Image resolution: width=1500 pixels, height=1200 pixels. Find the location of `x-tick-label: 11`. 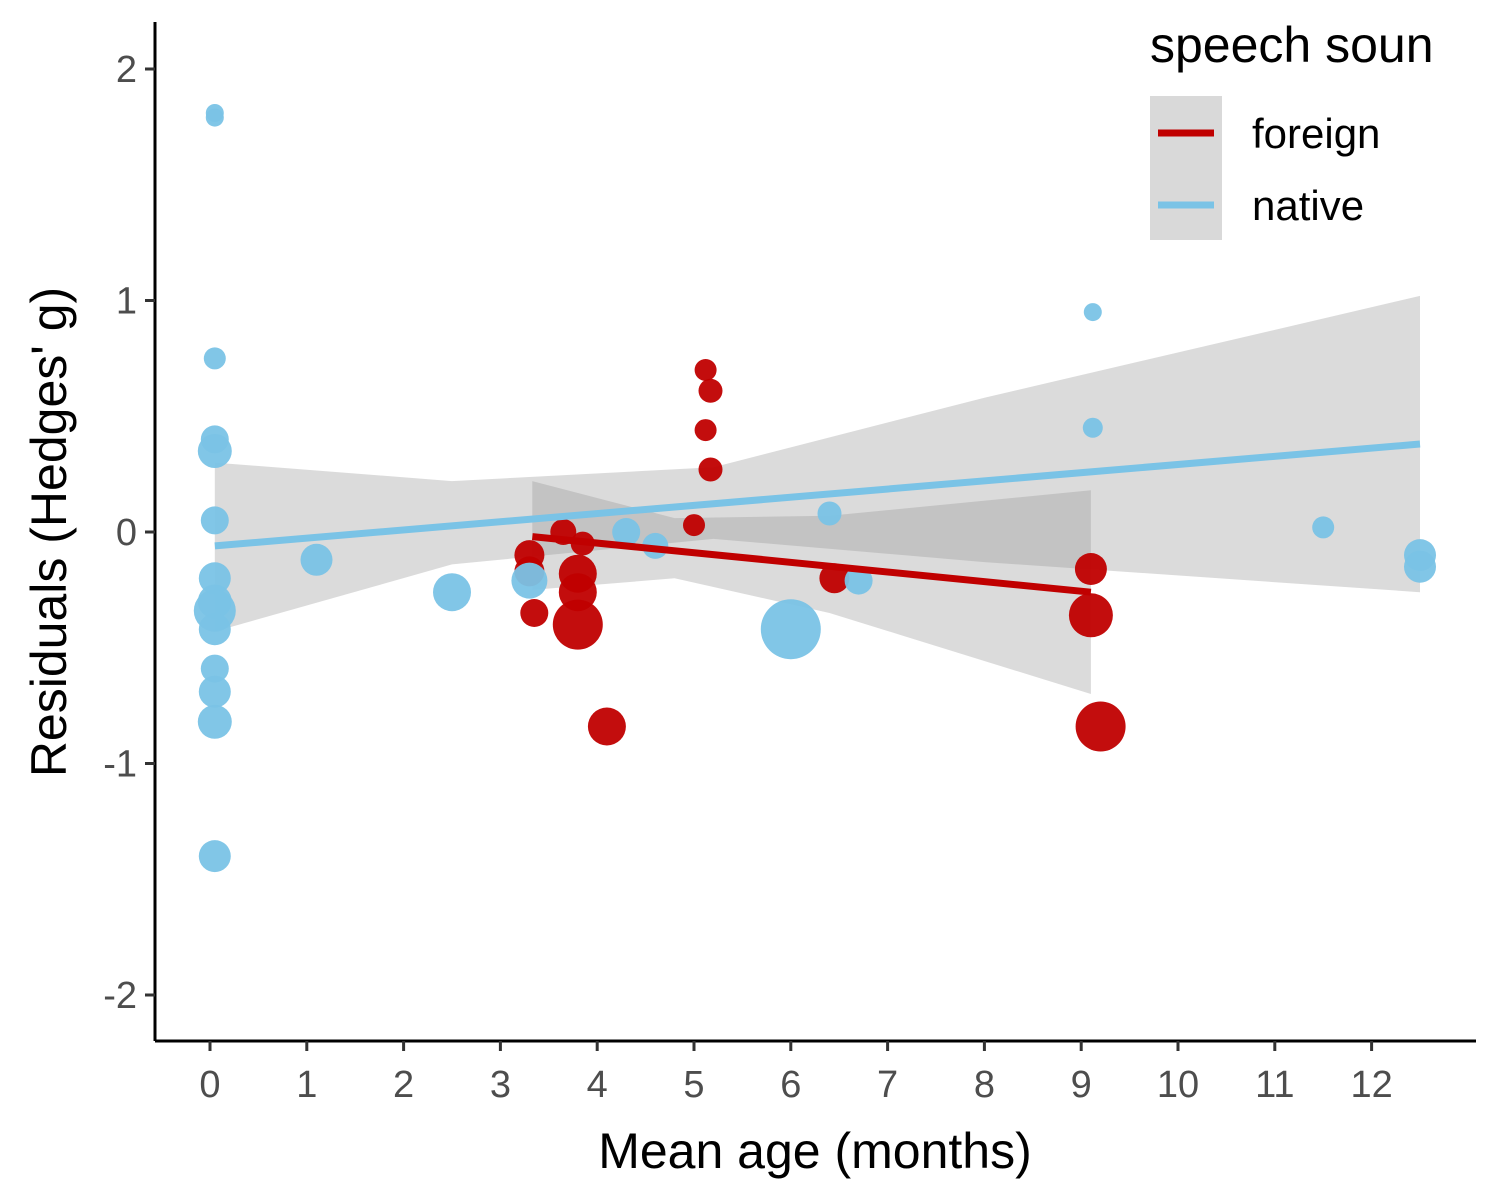

x-tick-label: 11 is located at coordinates (1274, 1085).